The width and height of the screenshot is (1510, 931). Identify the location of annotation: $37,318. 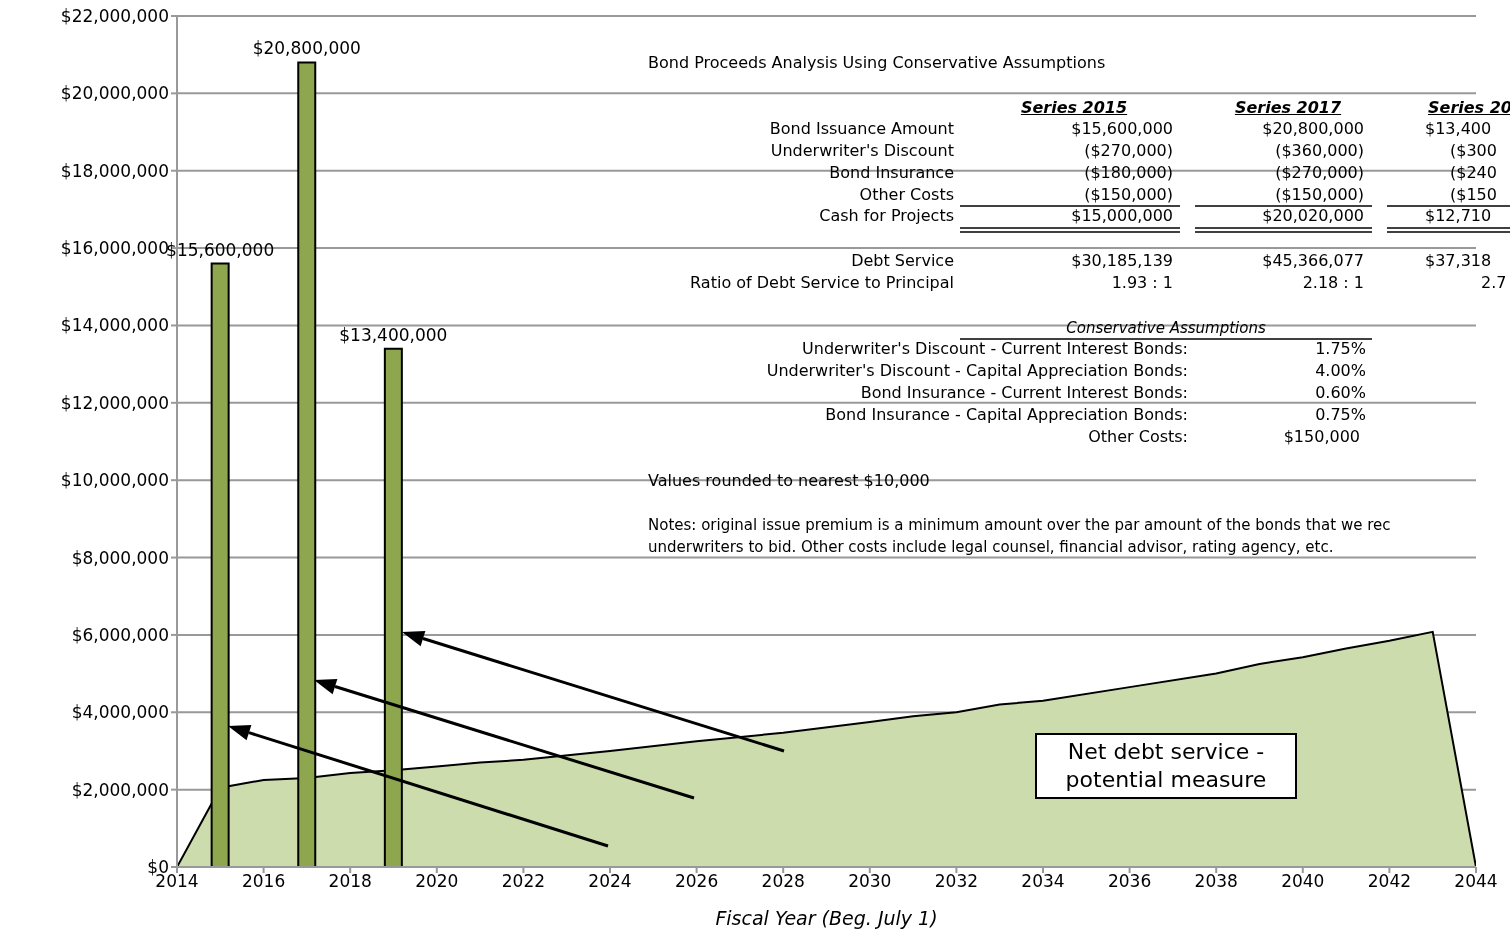
(1458, 261).